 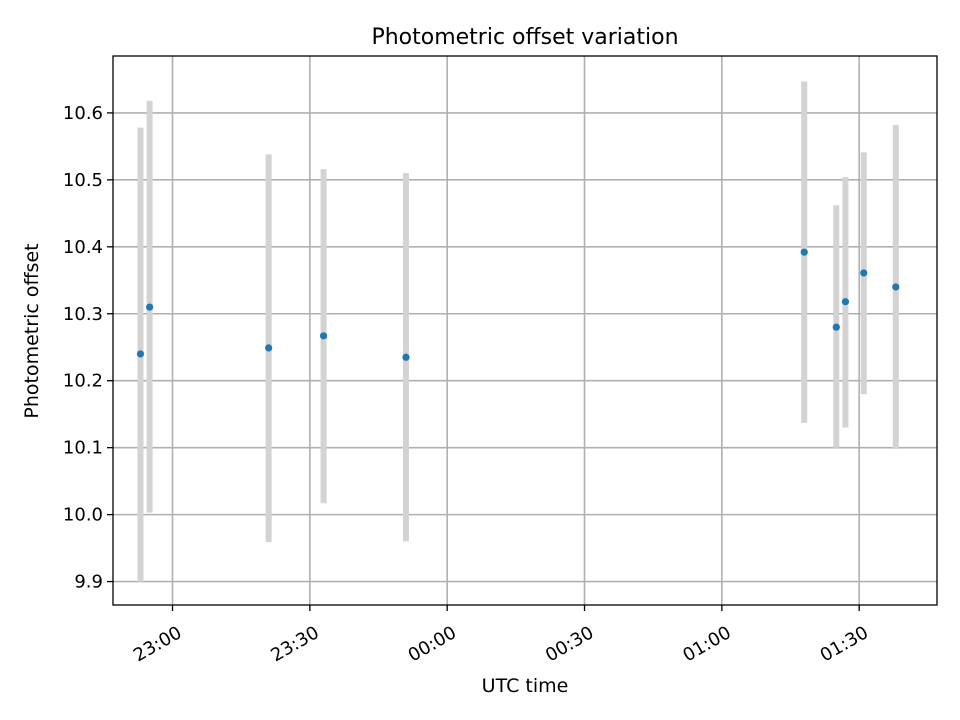 What do you see at coordinates (518, 304) in the screenshot?
I see `data-points` at bounding box center [518, 304].